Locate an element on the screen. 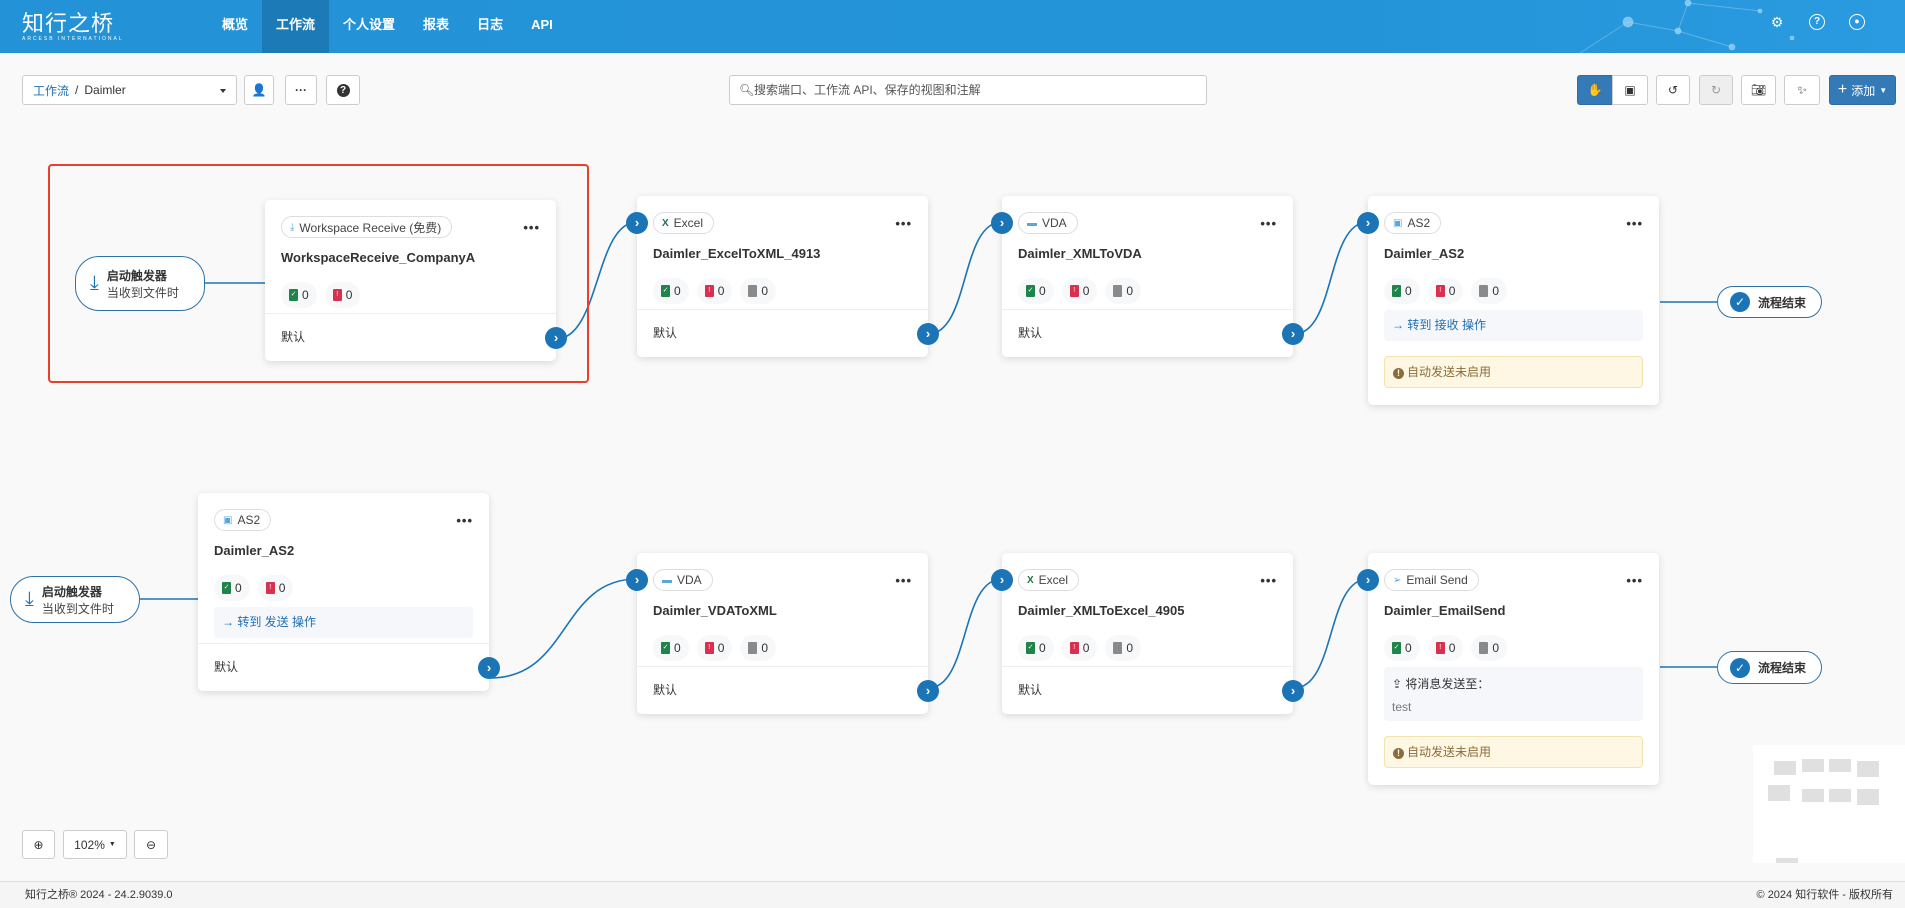 The height and width of the screenshot is (908, 1905). zoom-out-button: ⊖ is located at coordinates (151, 844).